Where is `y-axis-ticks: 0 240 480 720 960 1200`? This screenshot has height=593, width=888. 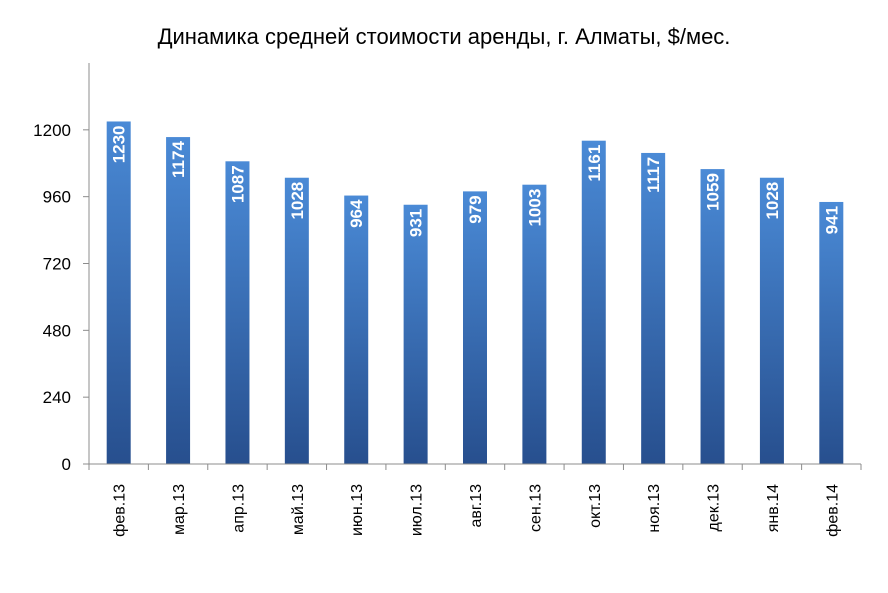
y-axis-ticks: 0 240 480 720 960 1200 is located at coordinates (61, 297).